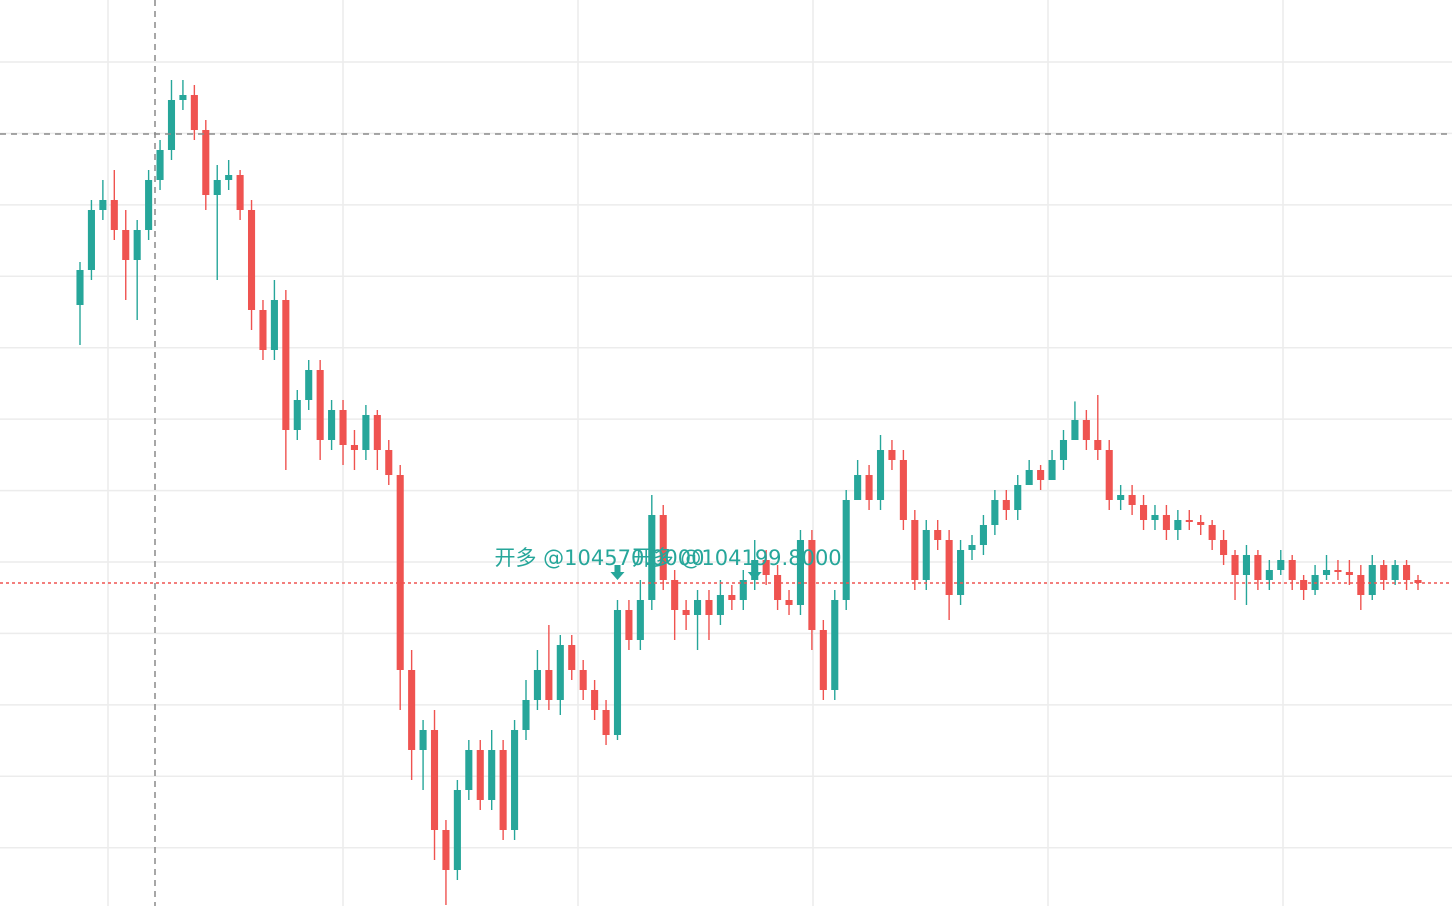 This screenshot has width=1452, height=906. I want to click on trade-arrow, so click(617, 572).